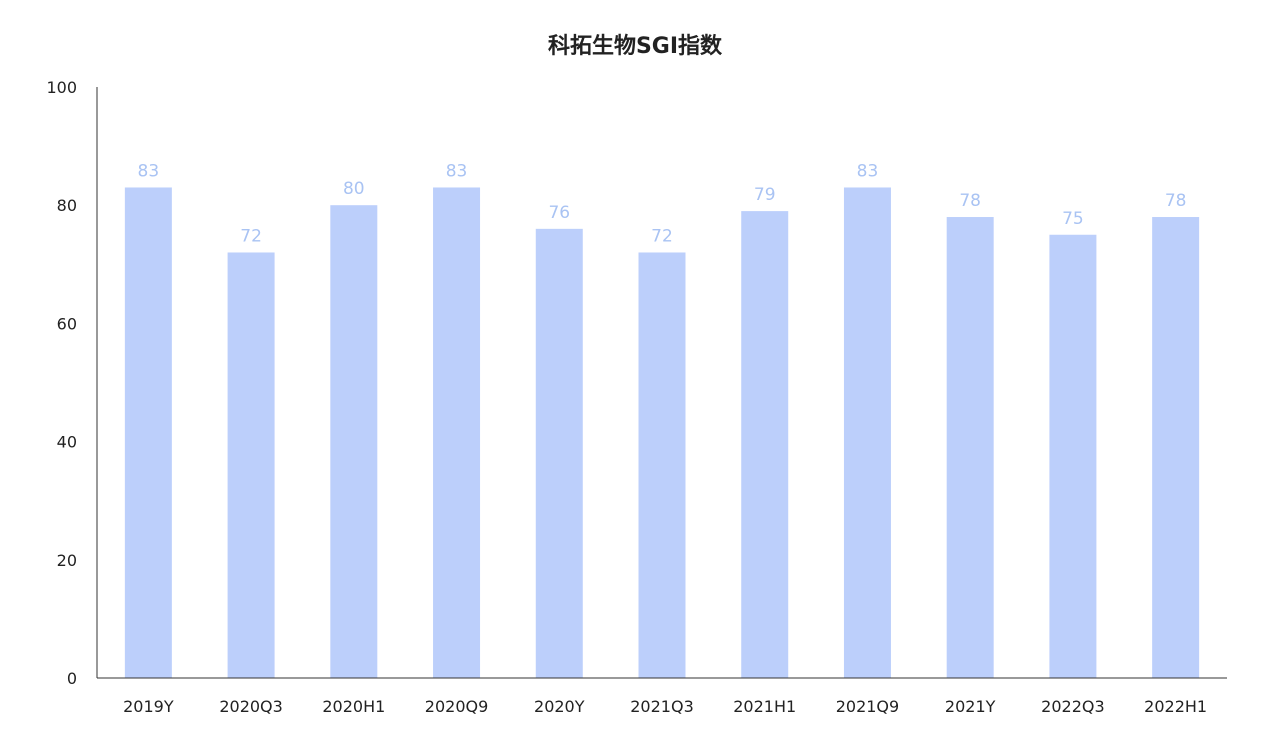 Image resolution: width=1270 pixels, height=744 pixels. What do you see at coordinates (67, 205) in the screenshot?
I see `y-tick-label: 80` at bounding box center [67, 205].